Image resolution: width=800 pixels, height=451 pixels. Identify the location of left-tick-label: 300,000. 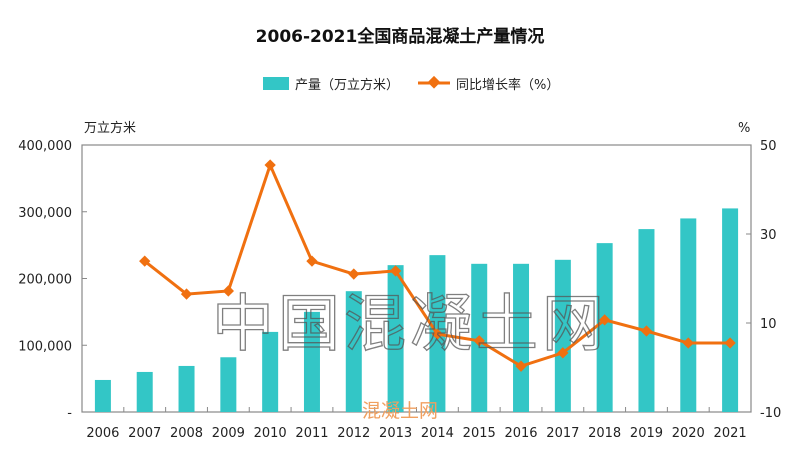
(45, 213).